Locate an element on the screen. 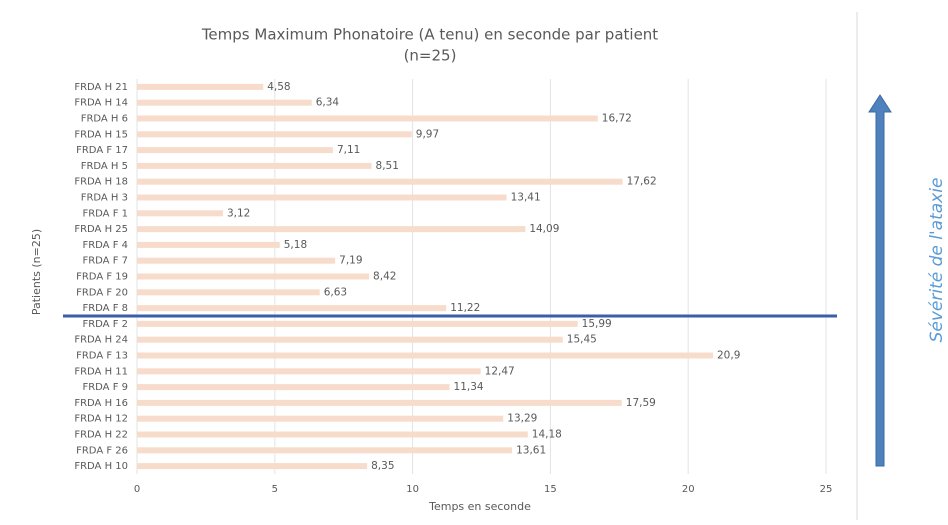 The image size is (948, 525). y-tick-label: FRDA H 12 is located at coordinates (101, 419).